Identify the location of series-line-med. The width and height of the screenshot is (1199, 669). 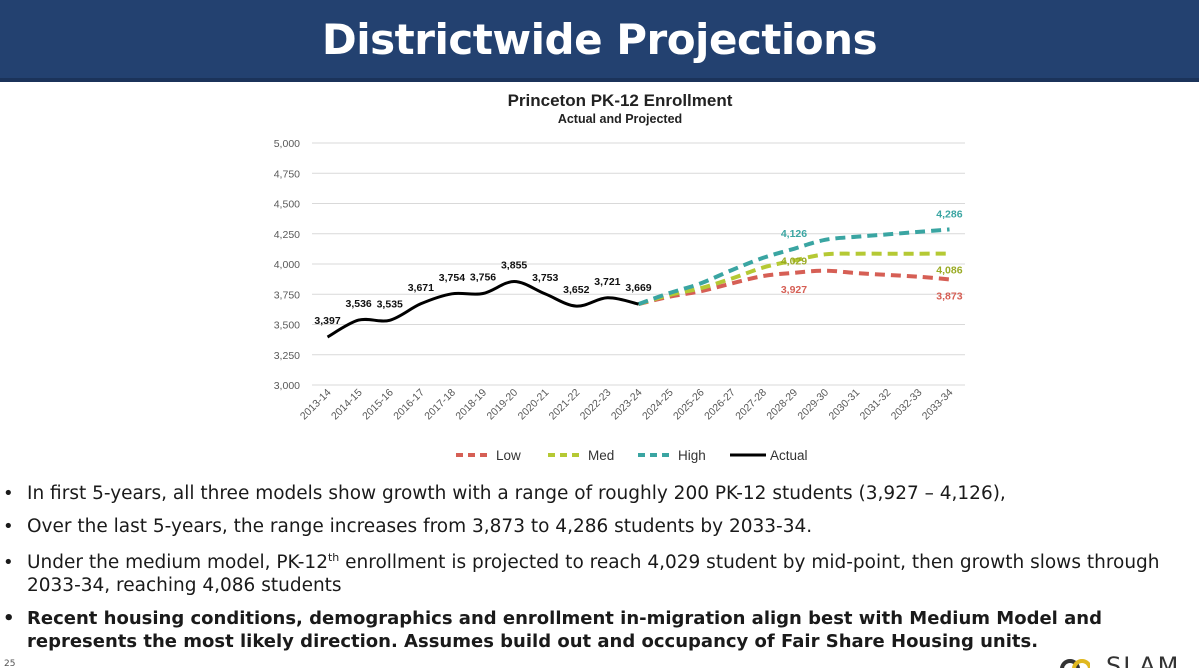
(793, 279).